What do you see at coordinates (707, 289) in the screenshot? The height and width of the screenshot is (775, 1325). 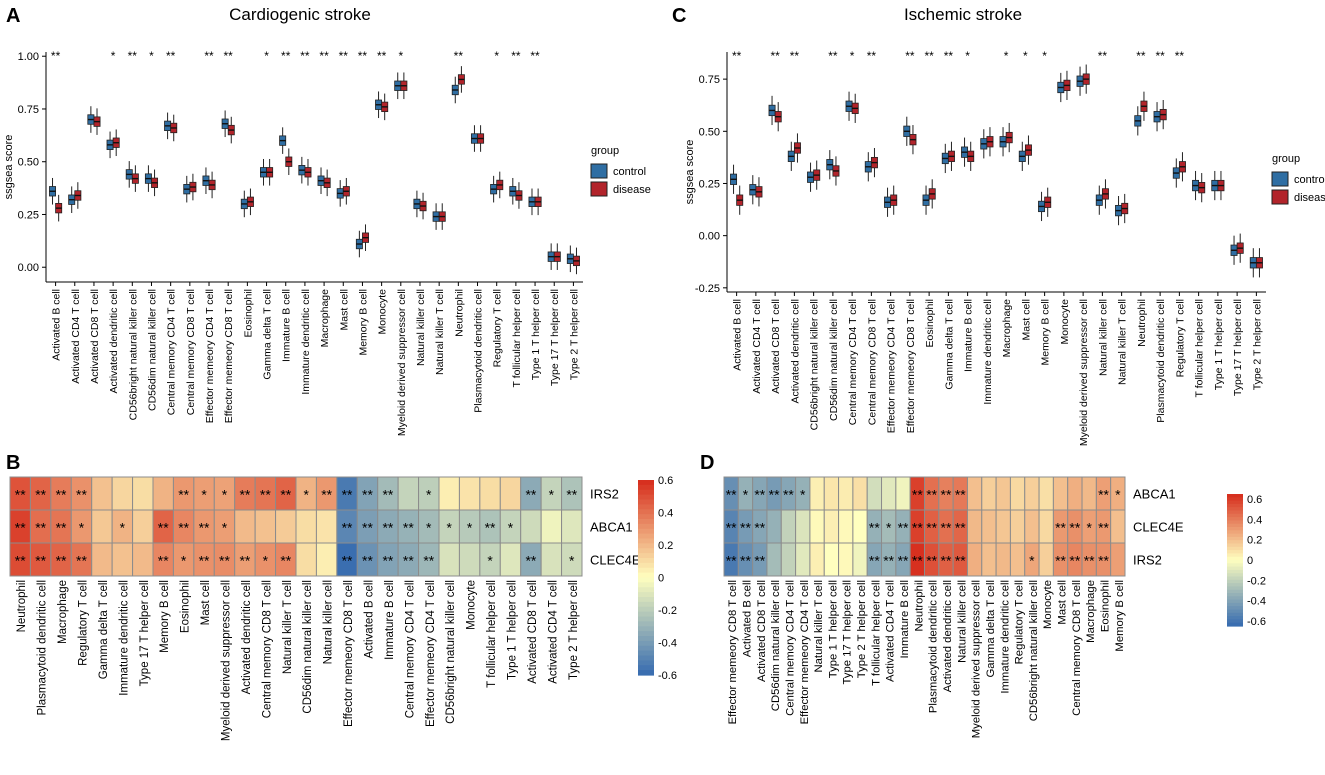 I see `y-tick-label: -0.25` at bounding box center [707, 289].